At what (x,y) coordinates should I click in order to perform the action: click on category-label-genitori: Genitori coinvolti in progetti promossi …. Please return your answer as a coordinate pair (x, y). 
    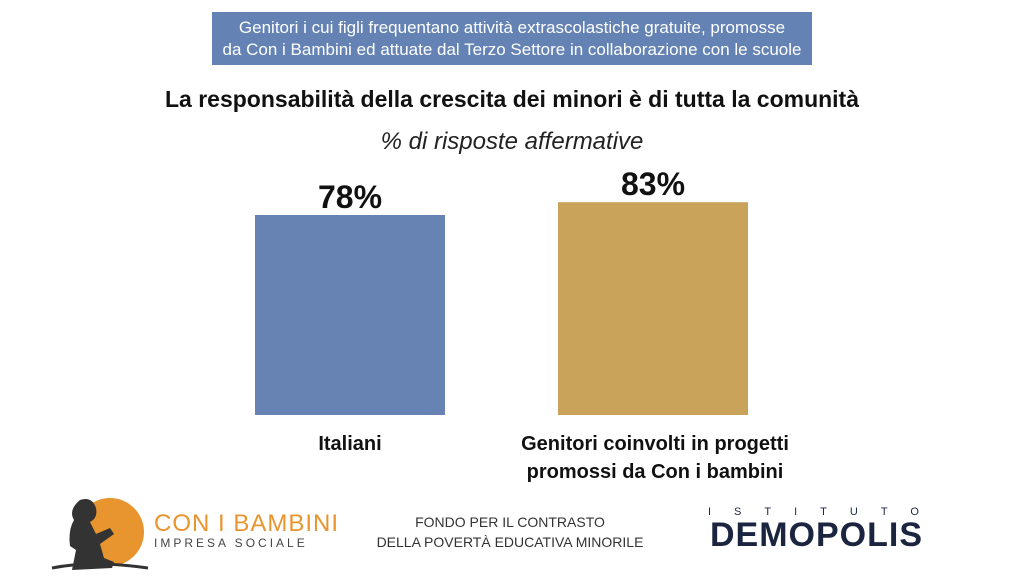
    Looking at the image, I should click on (655, 458).